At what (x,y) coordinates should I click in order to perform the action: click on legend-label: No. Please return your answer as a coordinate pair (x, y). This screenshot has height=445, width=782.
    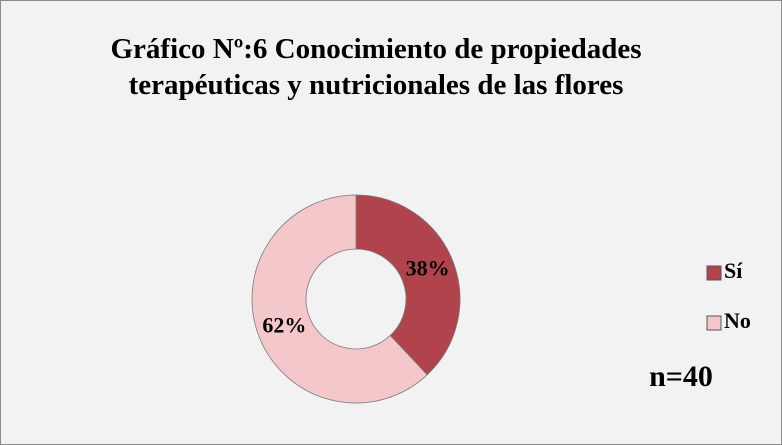
    Looking at the image, I should click on (737, 320).